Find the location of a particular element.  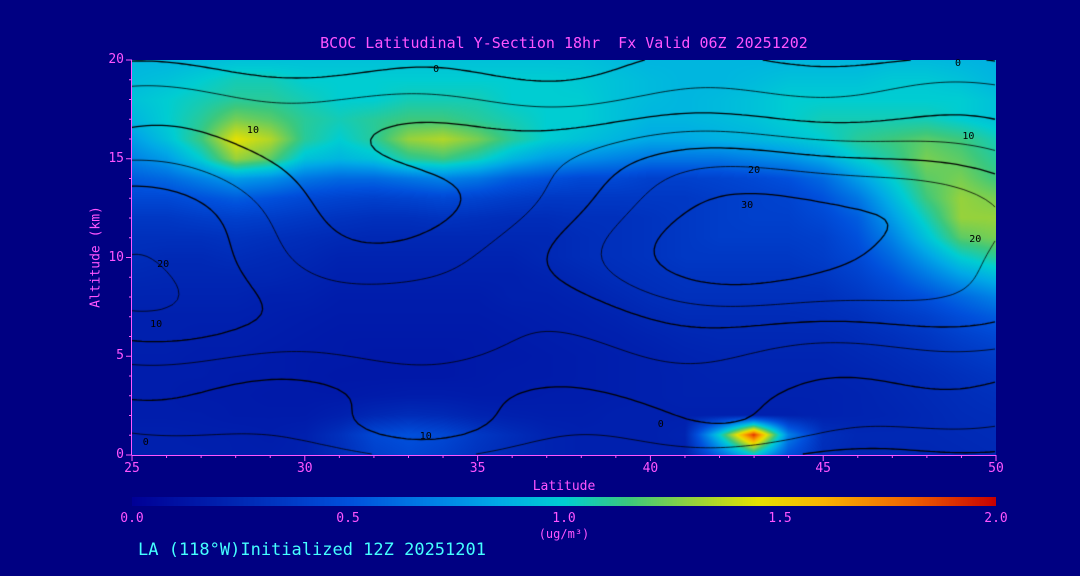

colorbar-tick-label: 1.5 is located at coordinates (780, 518).